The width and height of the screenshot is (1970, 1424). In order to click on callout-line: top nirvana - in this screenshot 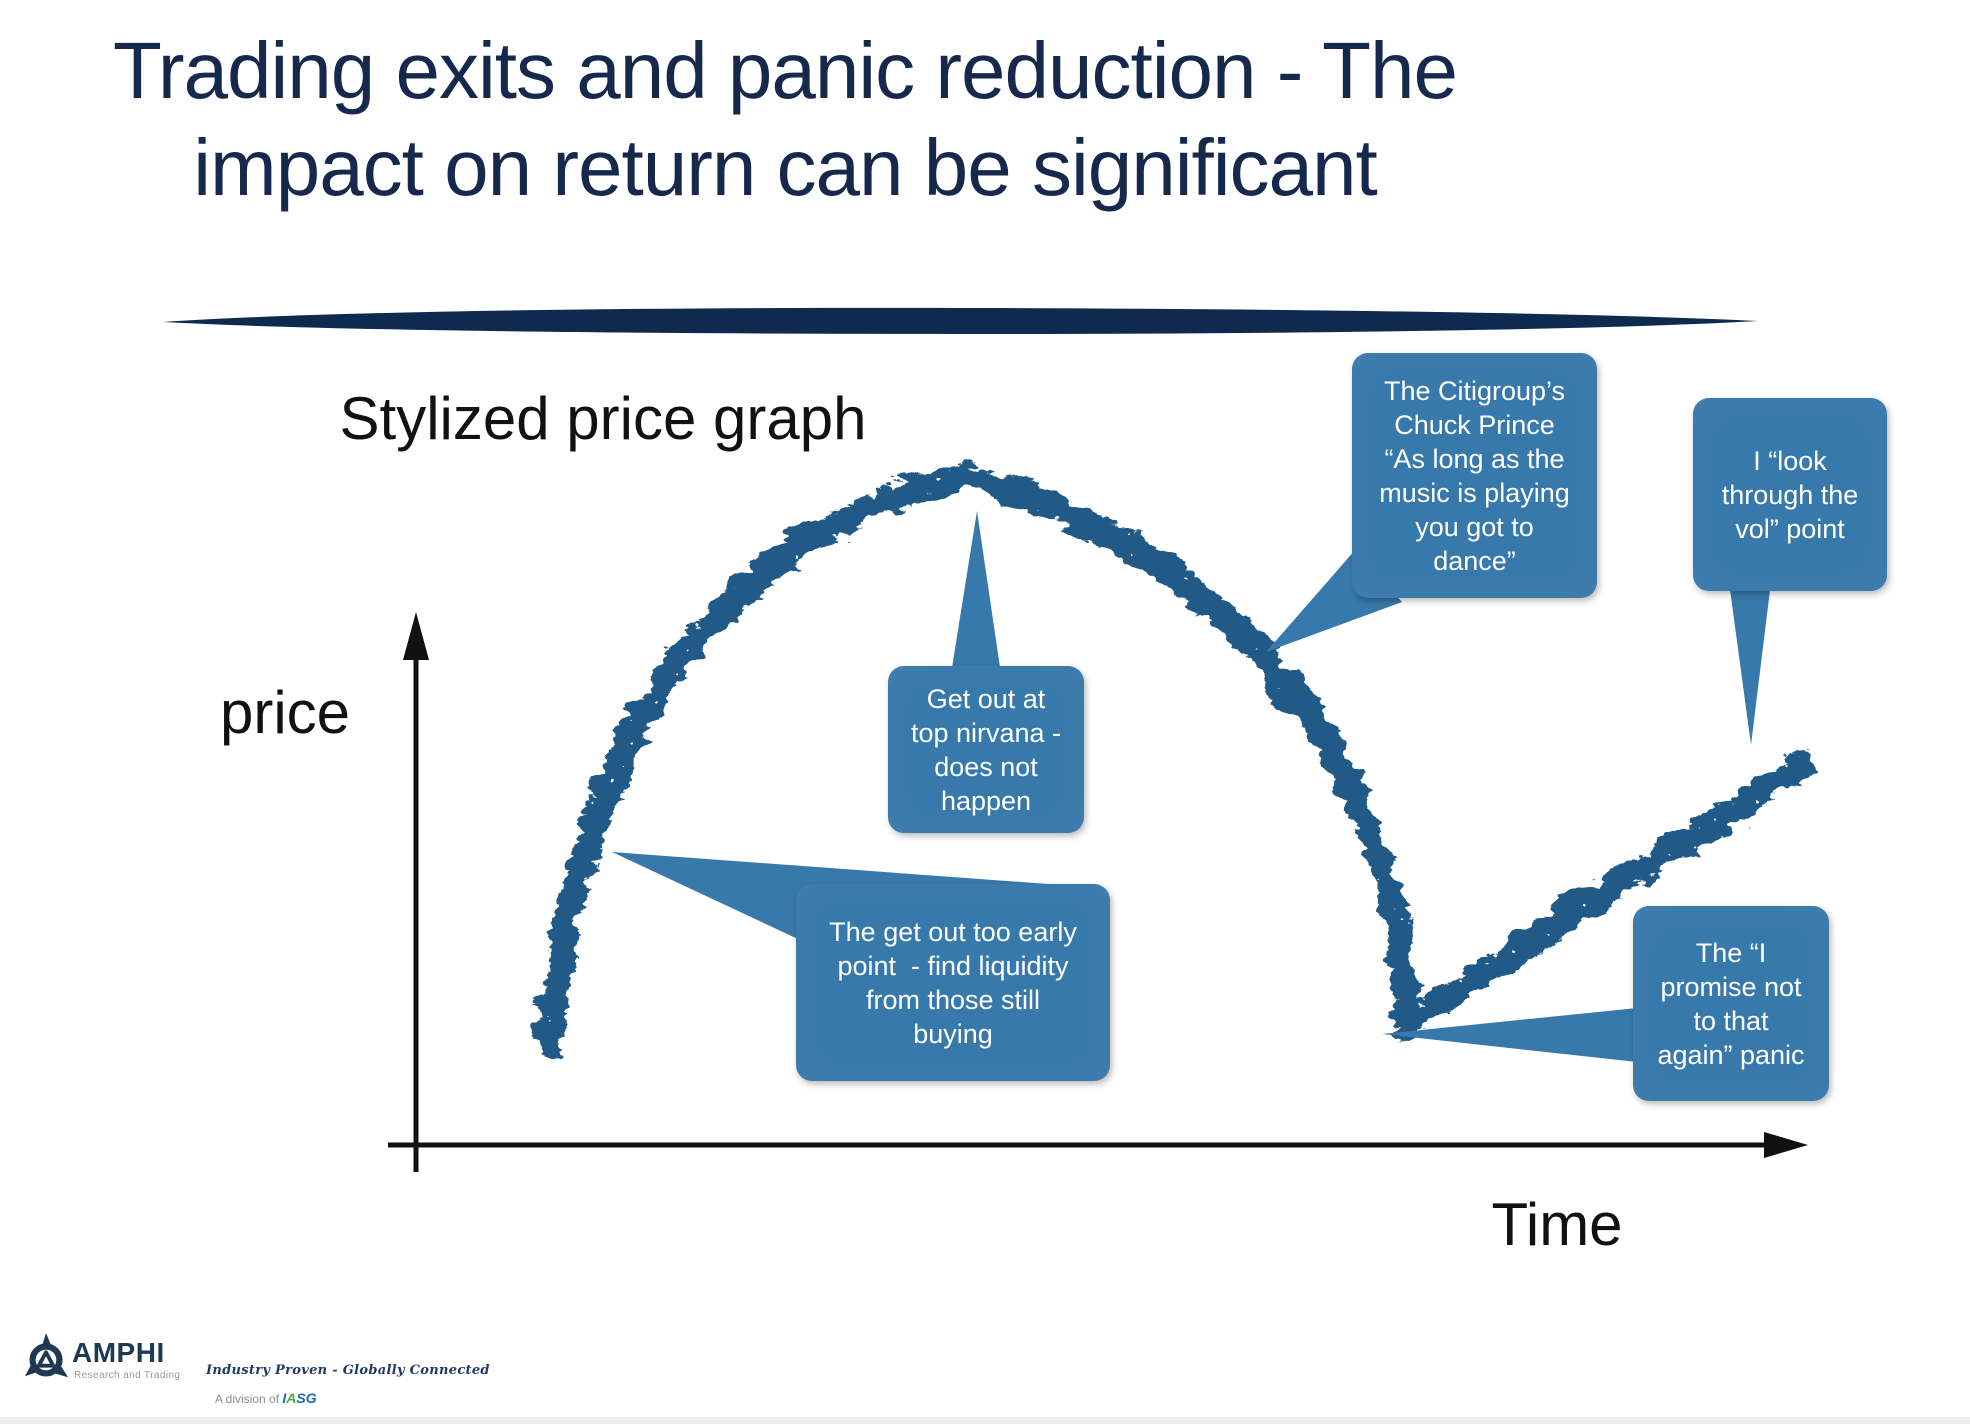, I will do `click(986, 732)`.